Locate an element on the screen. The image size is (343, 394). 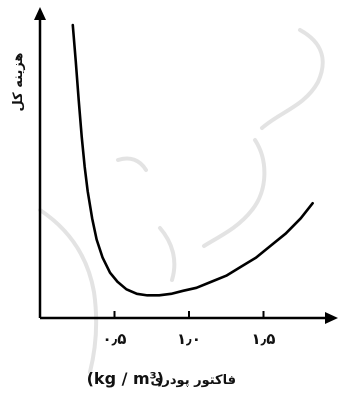
x-axis-label: فاکتور پودری (kg / m³) is located at coordinates (161, 378).